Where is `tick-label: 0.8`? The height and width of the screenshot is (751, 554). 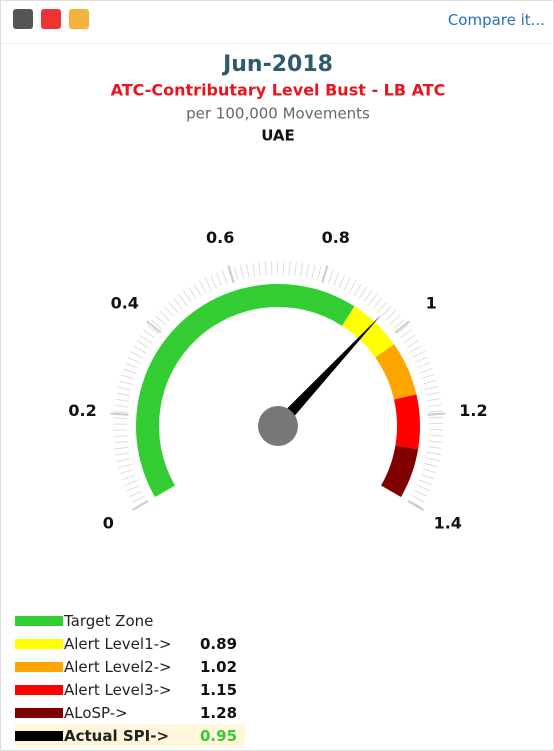 tick-label: 0.8 is located at coordinates (336, 237).